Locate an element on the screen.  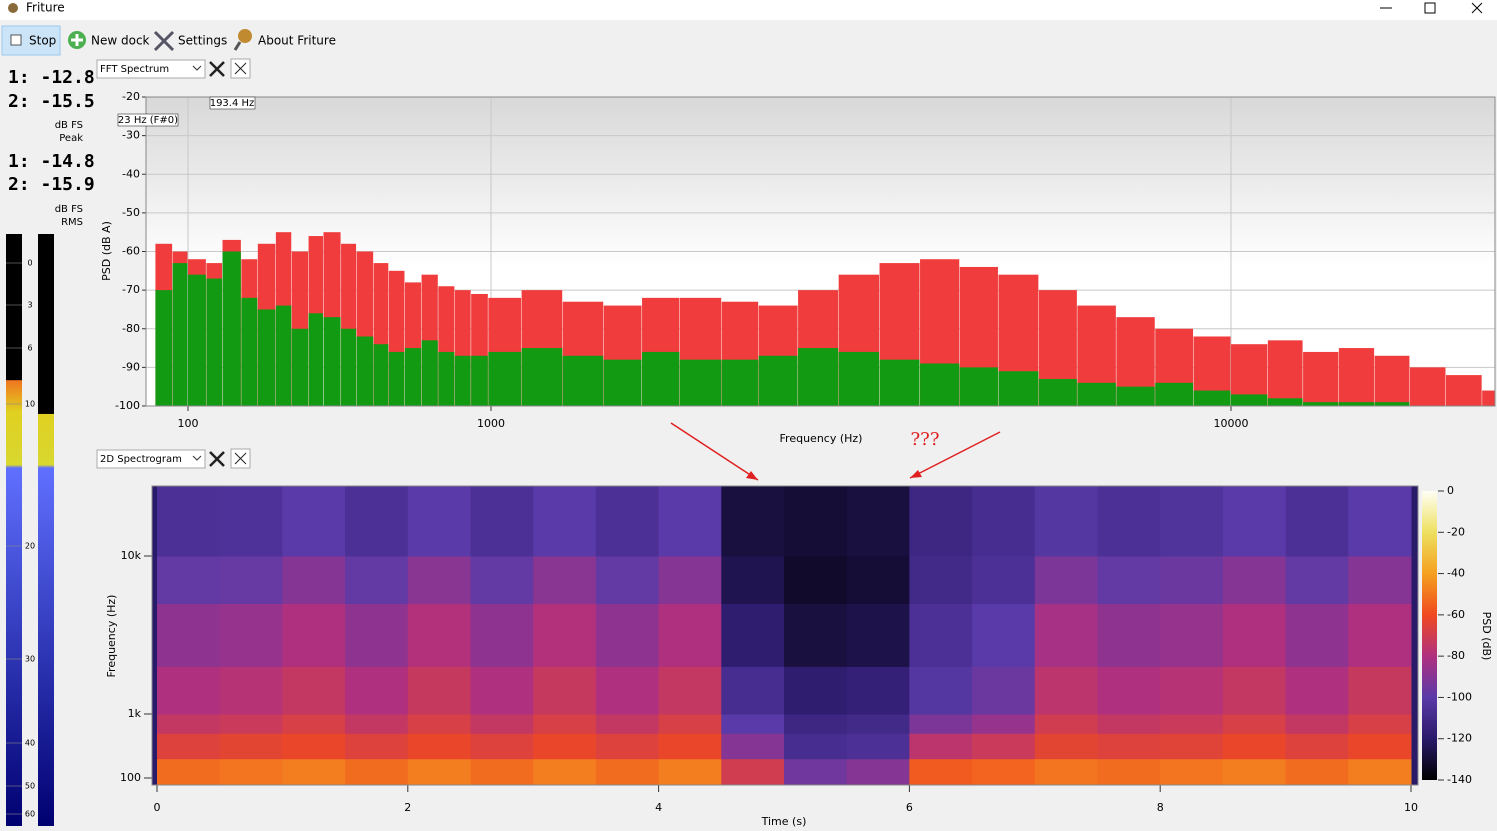
annotation-label: 193.4 Hz is located at coordinates (232, 103).